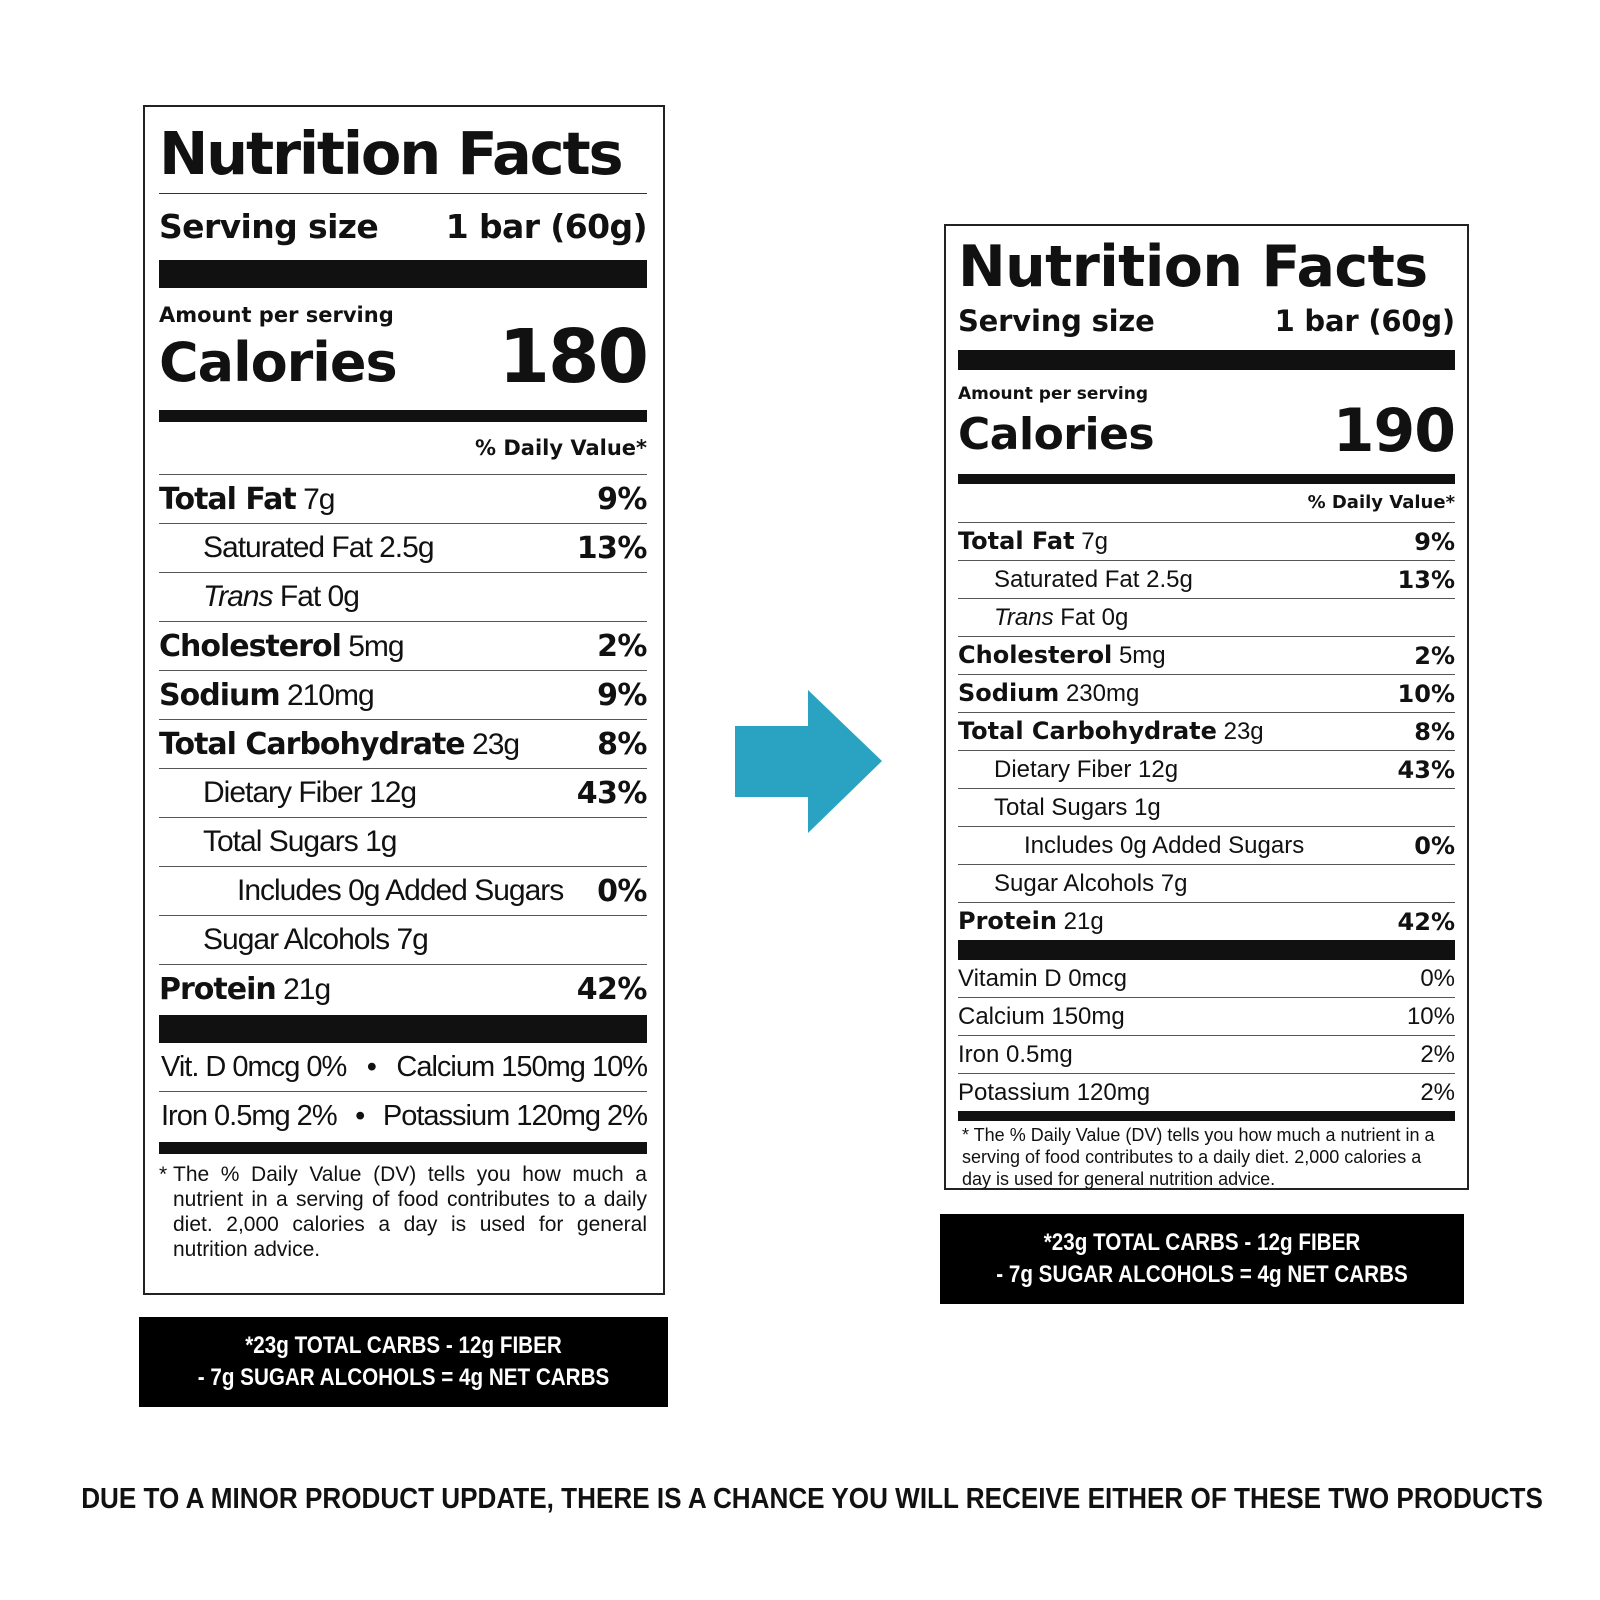 The height and width of the screenshot is (1600, 1600). What do you see at coordinates (1437, 1092) in the screenshot?
I see `vitamin-dv: 2%` at bounding box center [1437, 1092].